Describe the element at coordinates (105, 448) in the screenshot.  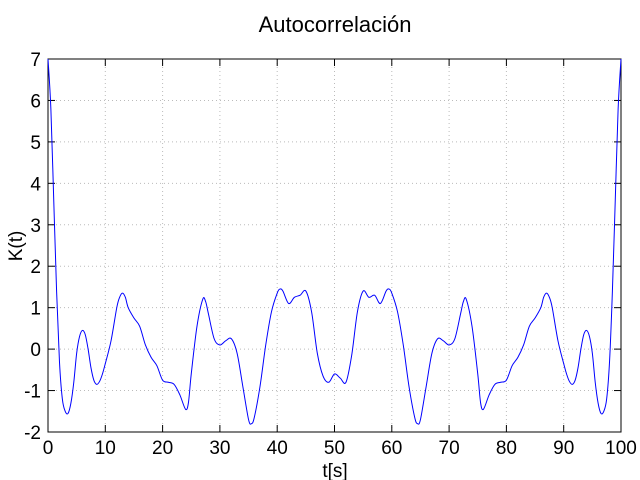
I see `x-tick-label: 10` at that location.